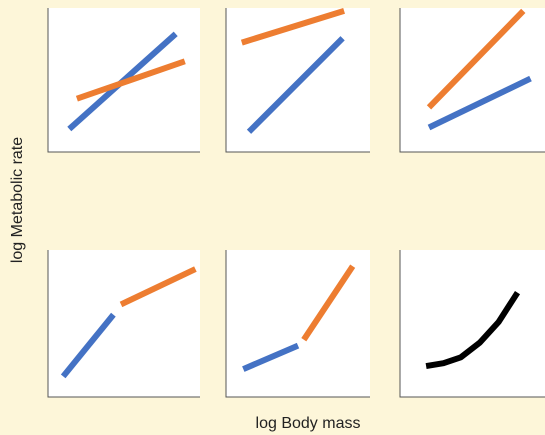 The width and height of the screenshot is (545, 435). I want to click on panel-3-series-2-line, so click(479, 103).